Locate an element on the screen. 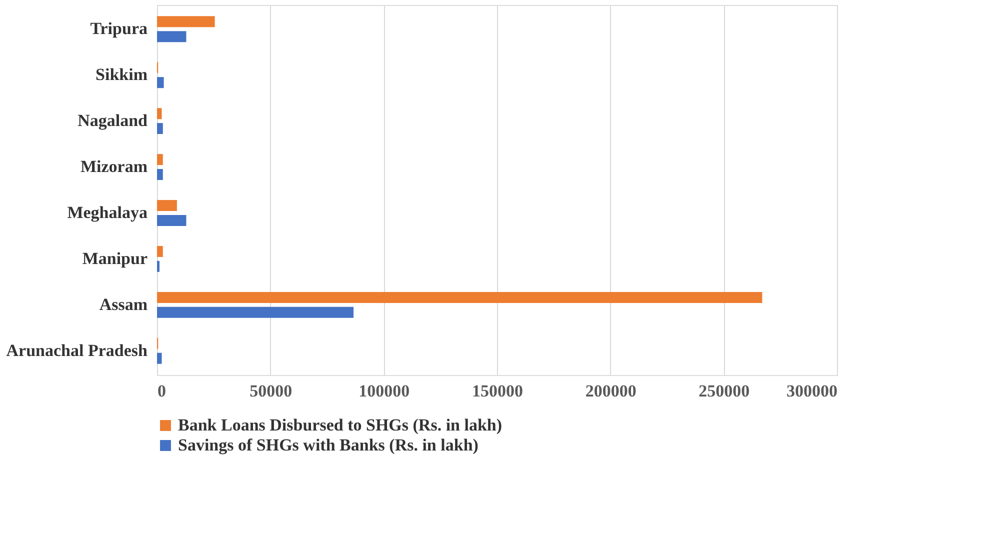 This screenshot has height=553, width=989. x-tick-label: 50000 is located at coordinates (271, 391).